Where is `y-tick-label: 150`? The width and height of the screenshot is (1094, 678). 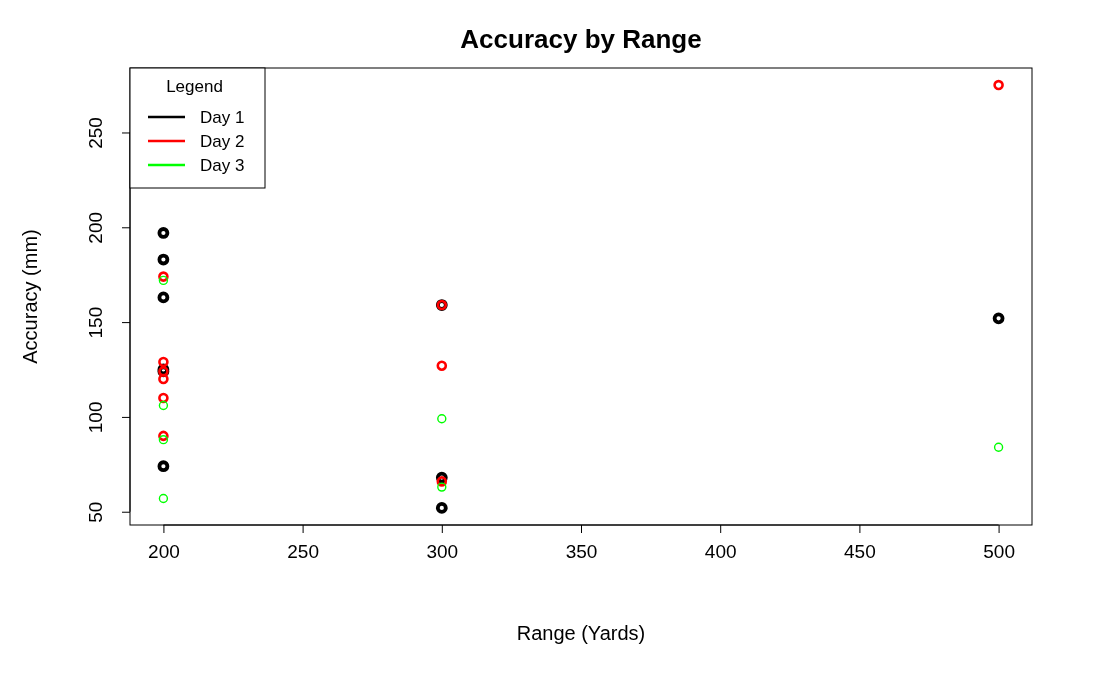
y-tick-label: 150 is located at coordinates (95, 322).